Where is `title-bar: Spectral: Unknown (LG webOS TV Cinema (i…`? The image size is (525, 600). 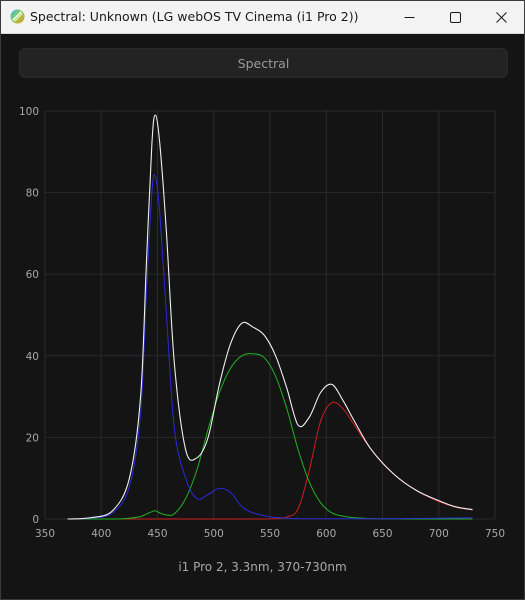
title-bar: Spectral: Unknown (LG webOS TV Cinema (i… is located at coordinates (262, 17).